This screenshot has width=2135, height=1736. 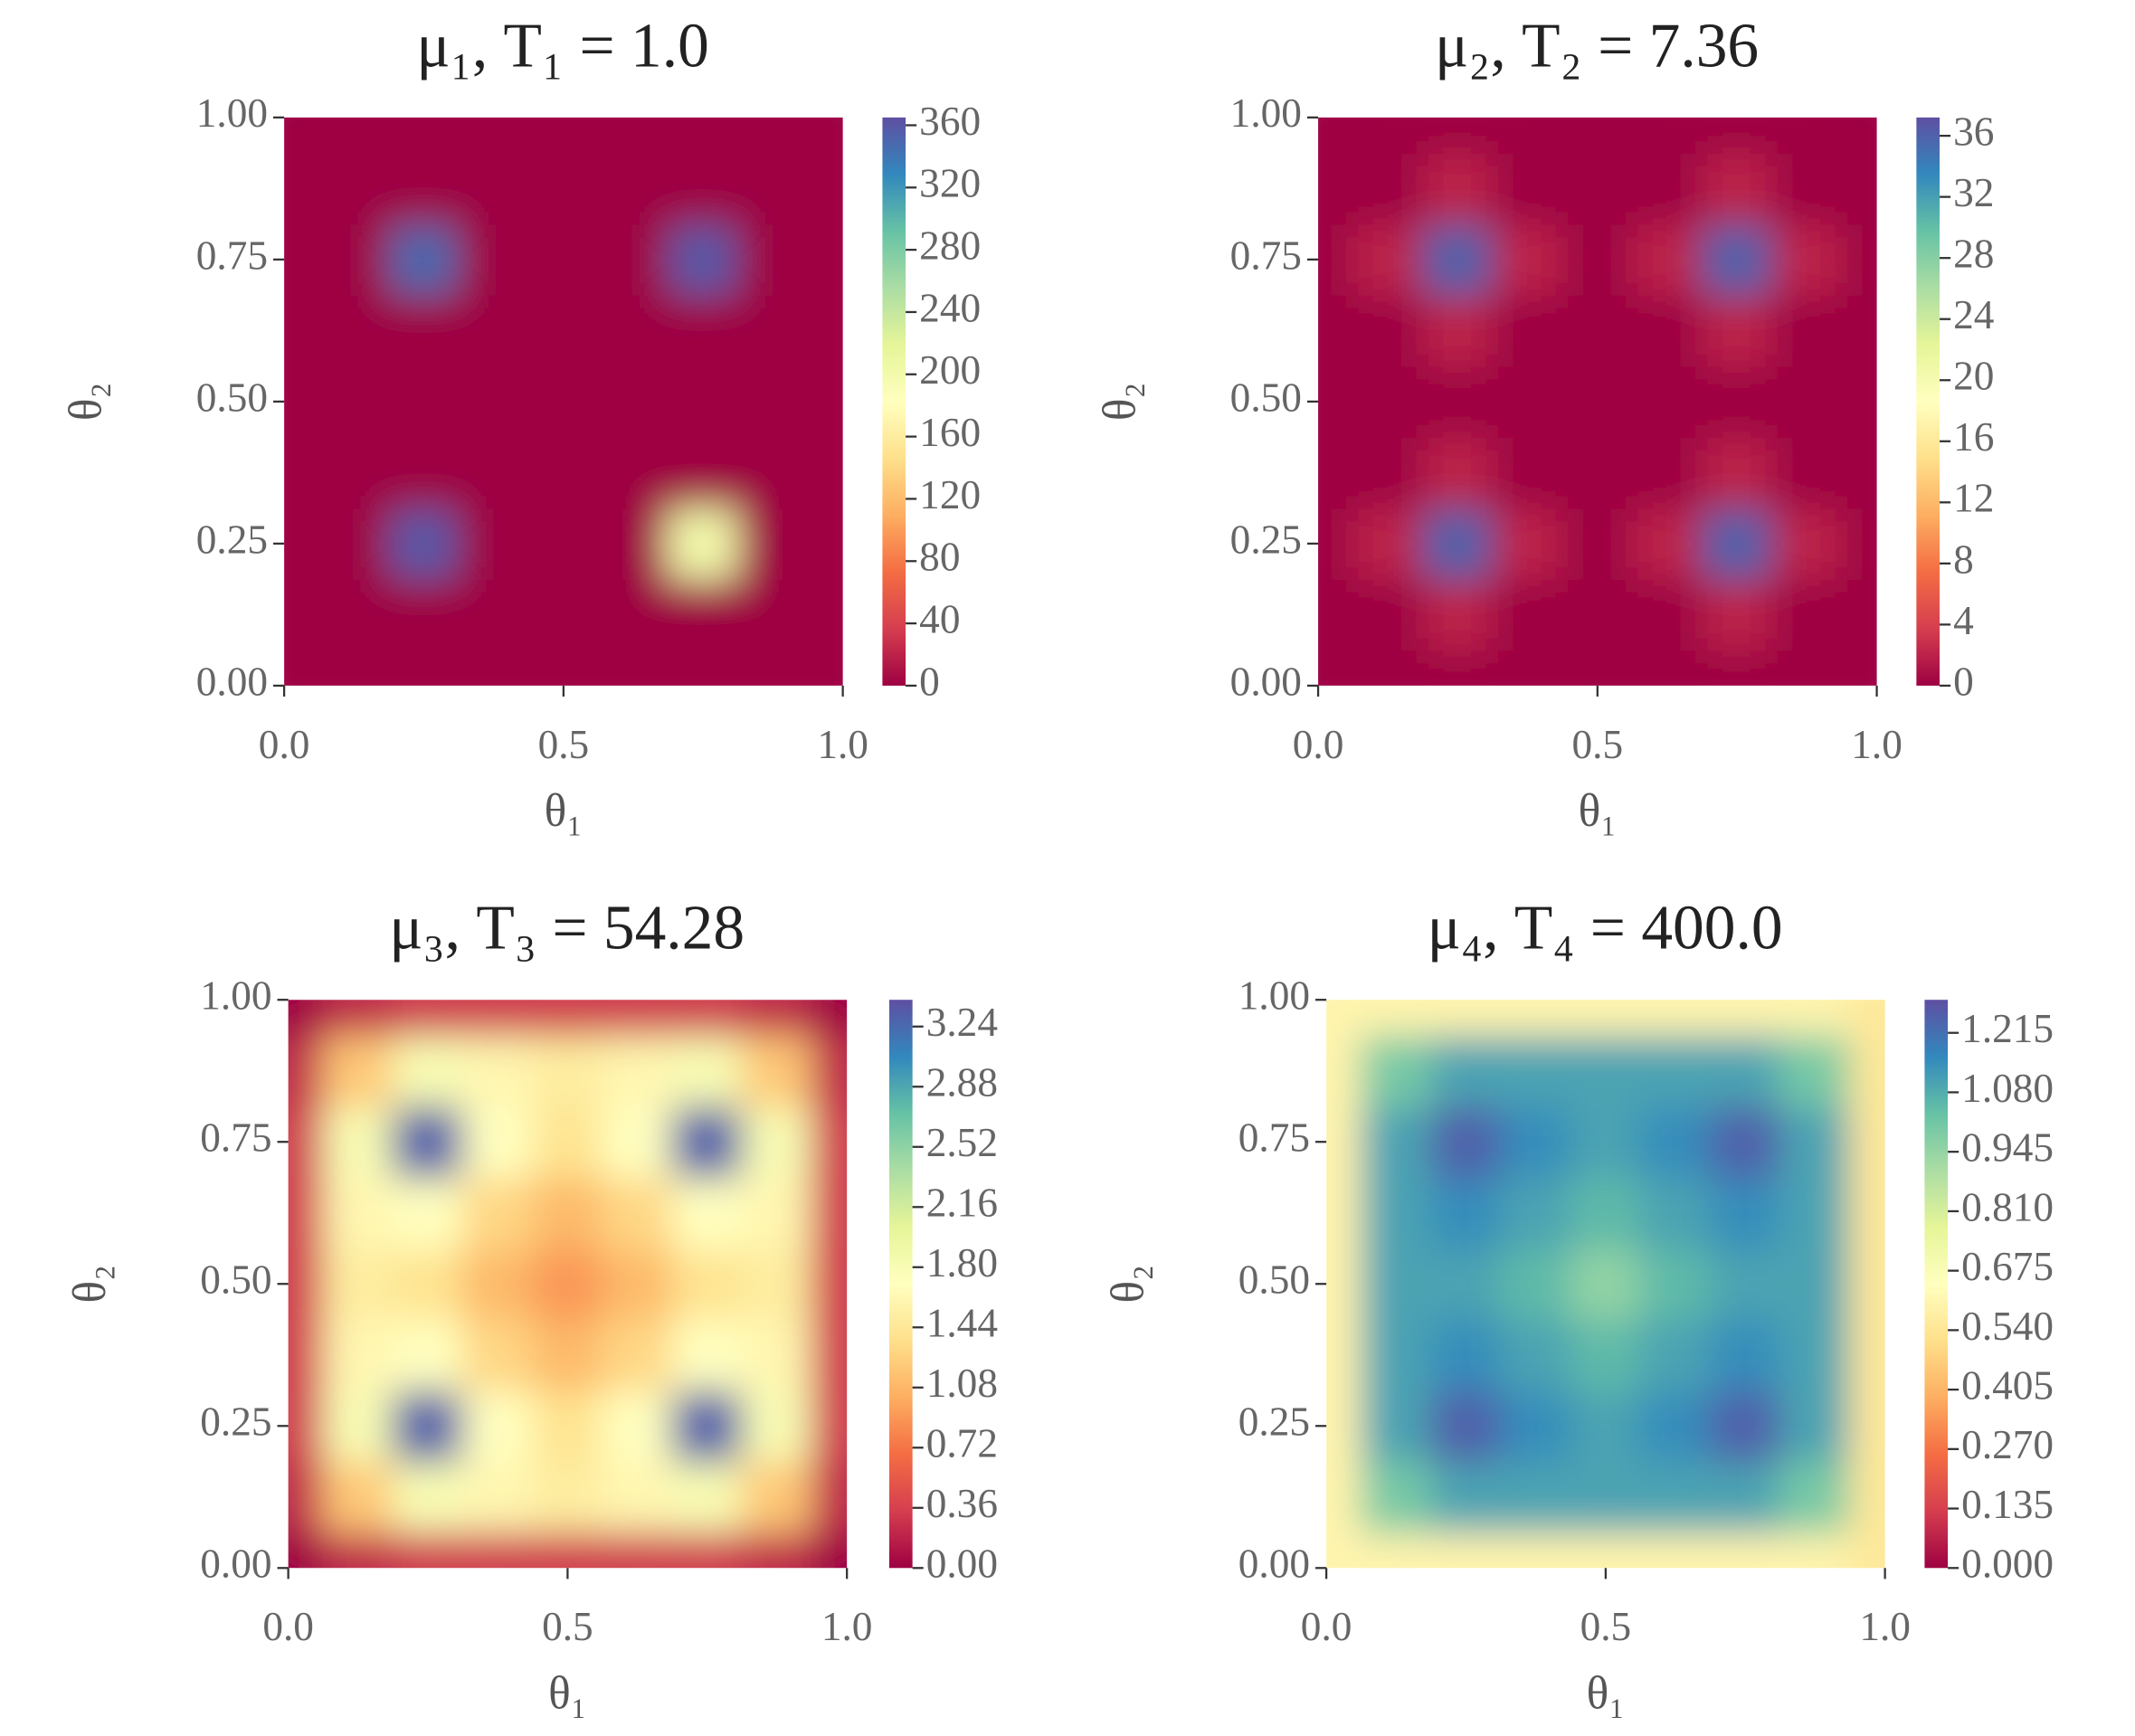 What do you see at coordinates (1119, 402) in the screenshot?
I see `y-axis-label: θ₂` at bounding box center [1119, 402].